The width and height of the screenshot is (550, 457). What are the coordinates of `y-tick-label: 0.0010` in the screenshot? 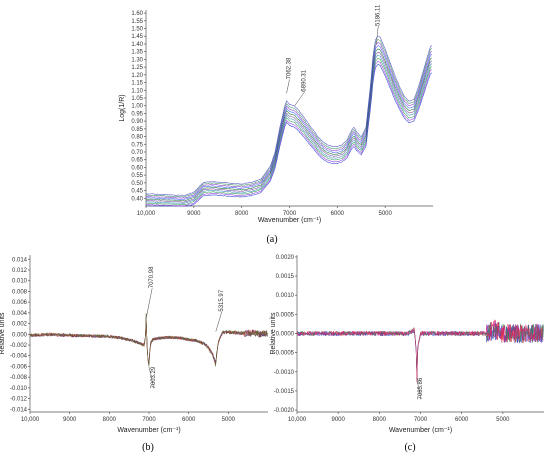 It's located at (285, 296).